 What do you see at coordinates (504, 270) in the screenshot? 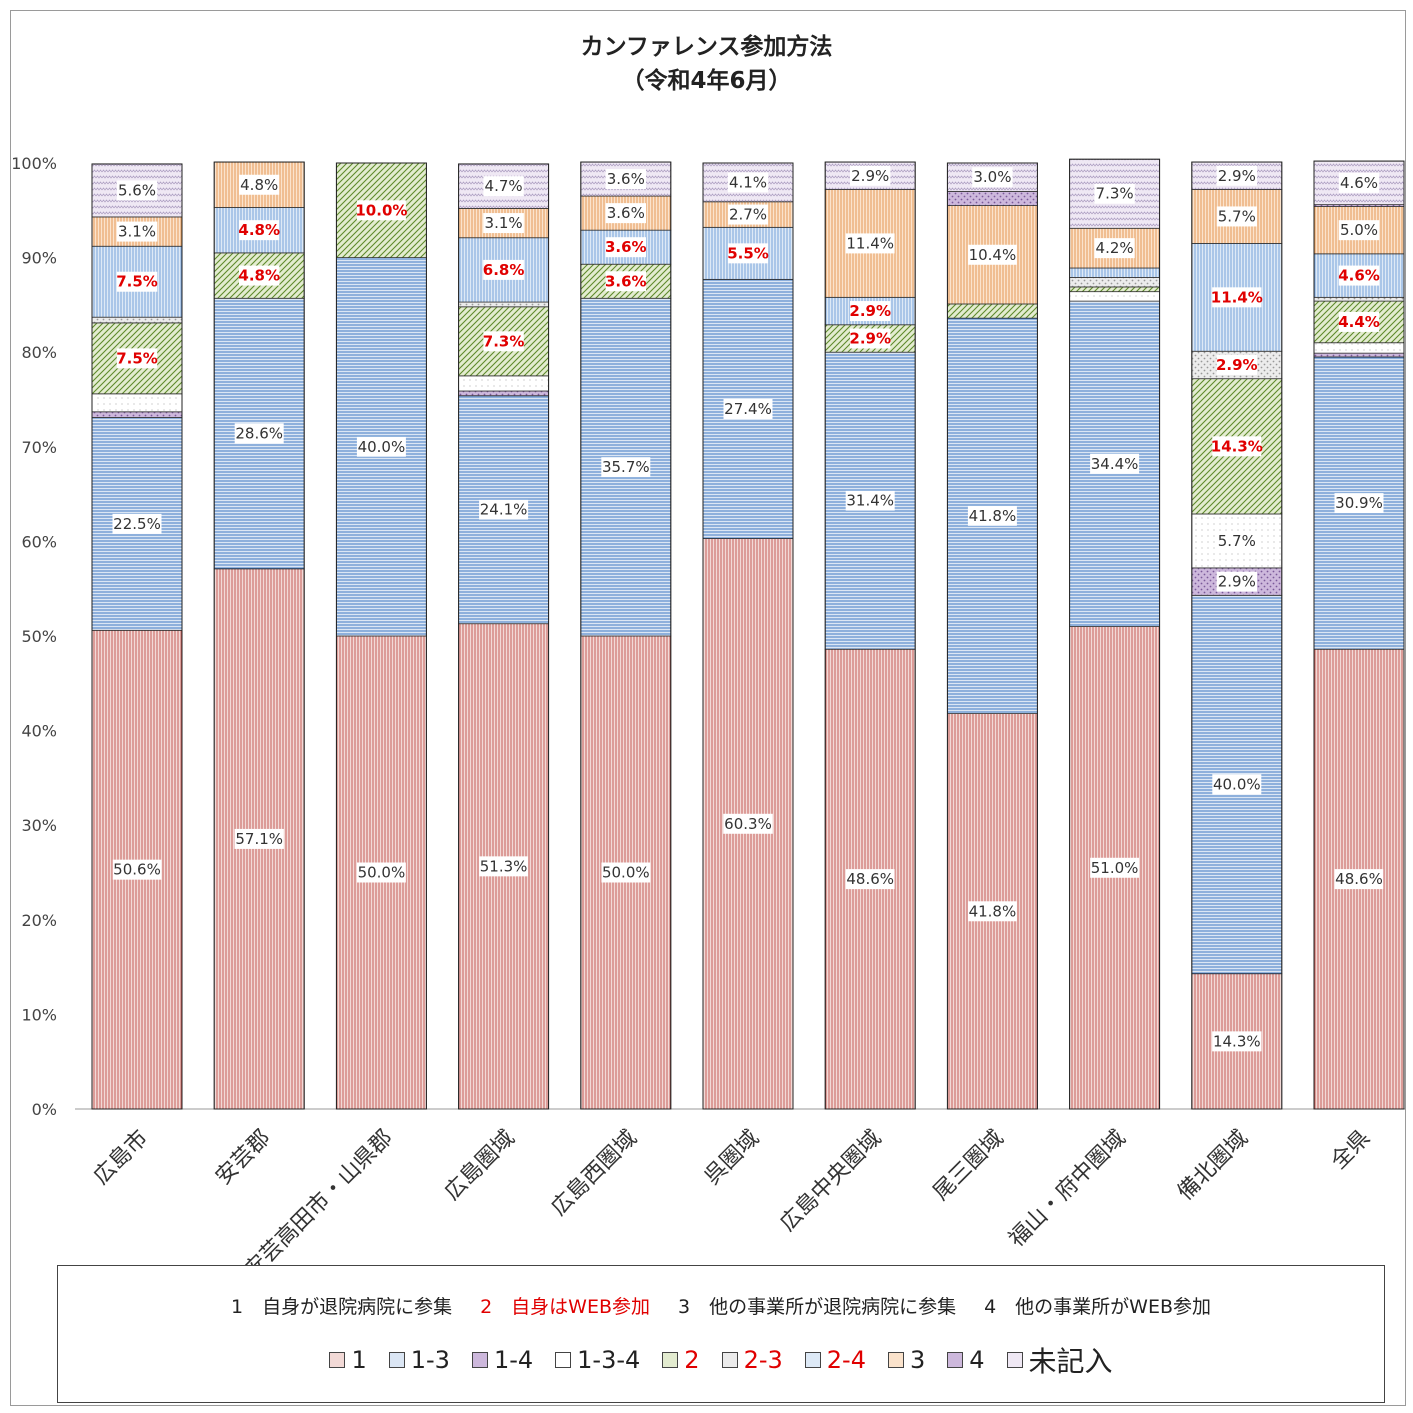
I see `data-label: 6.8%` at bounding box center [504, 270].